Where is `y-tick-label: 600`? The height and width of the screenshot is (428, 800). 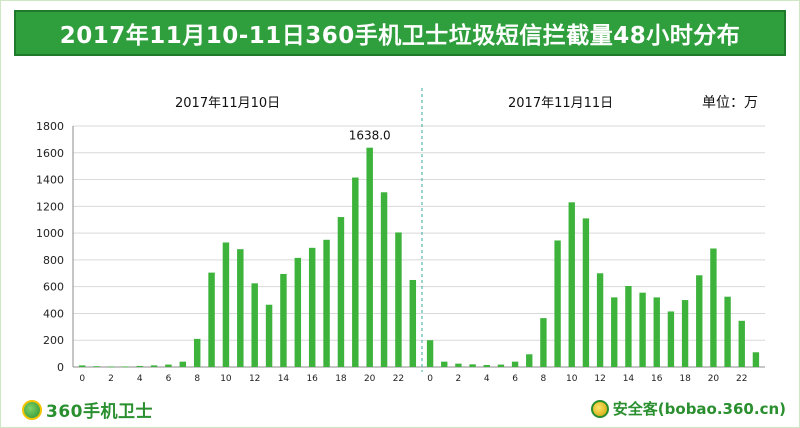
y-tick-label: 600 is located at coordinates (53, 287).